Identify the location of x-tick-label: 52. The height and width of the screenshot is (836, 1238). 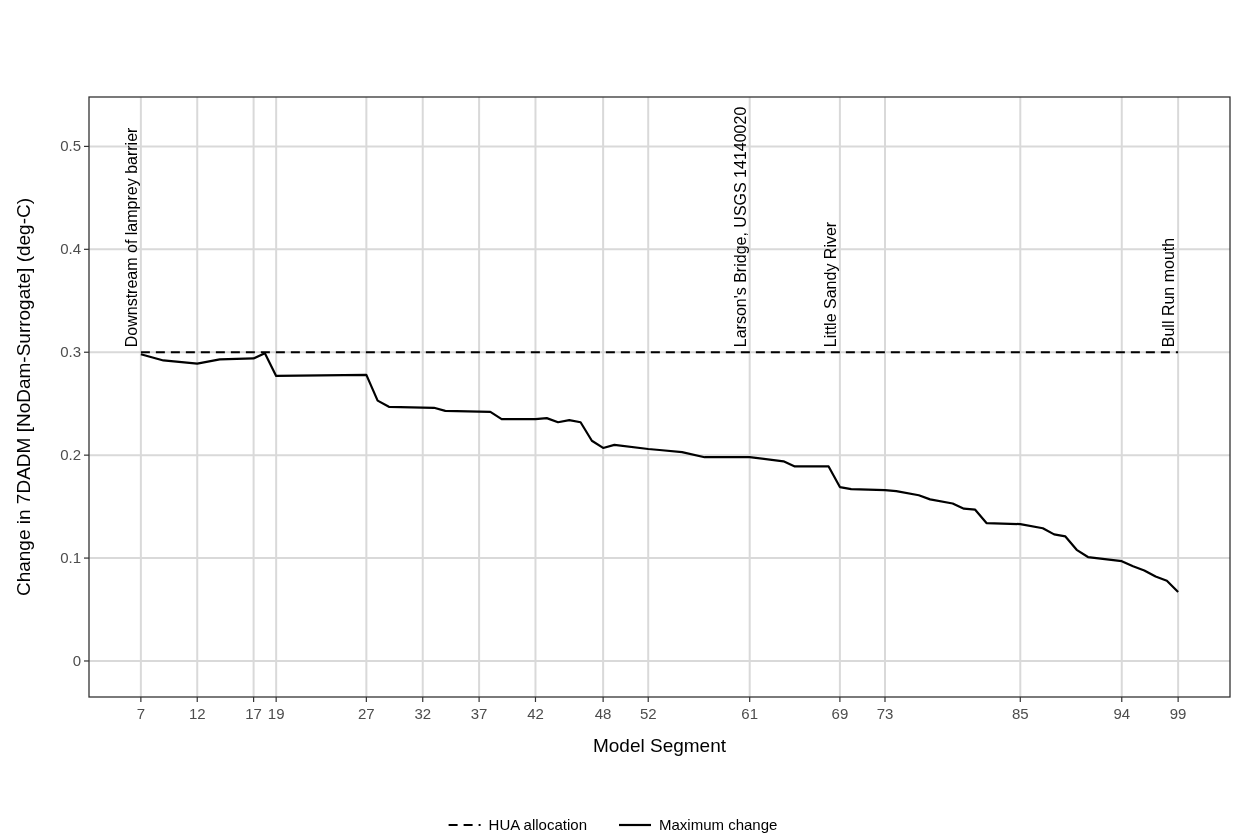
(648, 713).